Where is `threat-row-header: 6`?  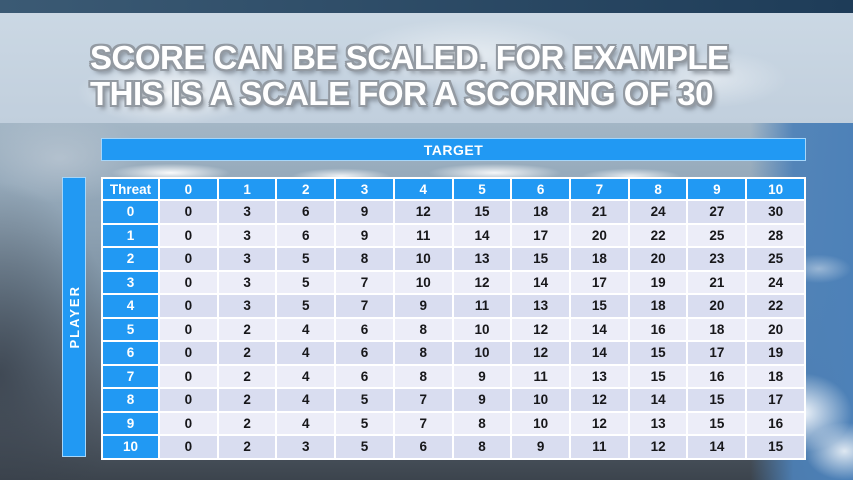
threat-row-header: 6 is located at coordinates (130, 353).